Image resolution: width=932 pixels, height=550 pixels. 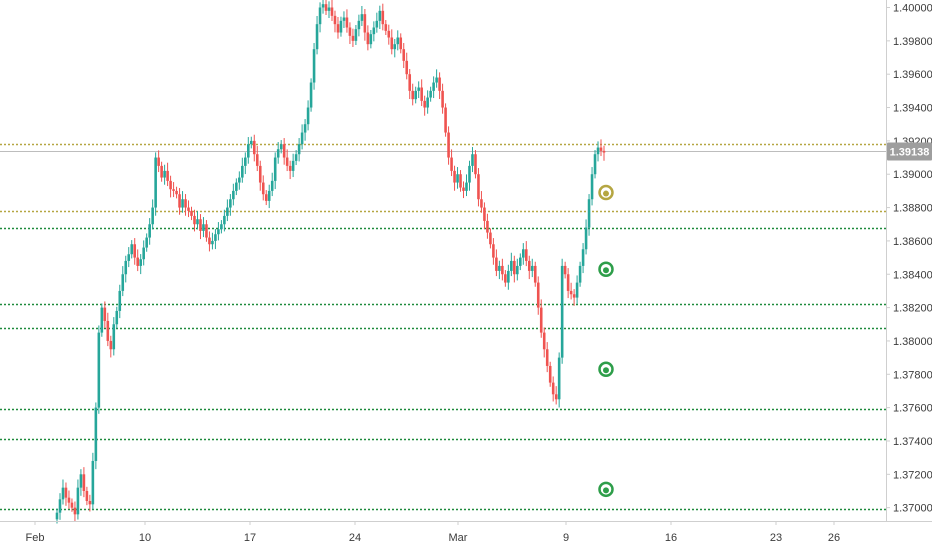 I want to click on price-tick-label: 1.39800, so click(x=912, y=42).